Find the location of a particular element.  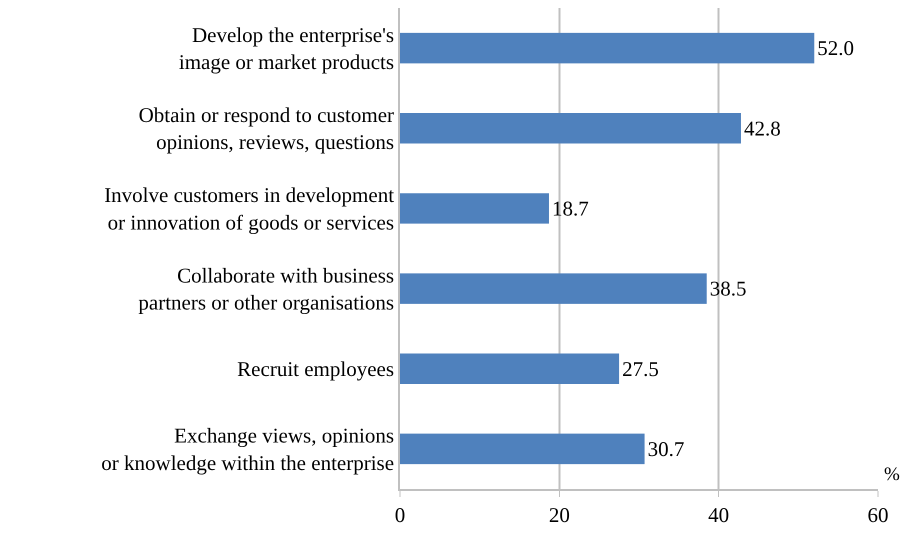

y-tick-label: Develop the enterprise's image or market products is located at coordinates (286, 48).